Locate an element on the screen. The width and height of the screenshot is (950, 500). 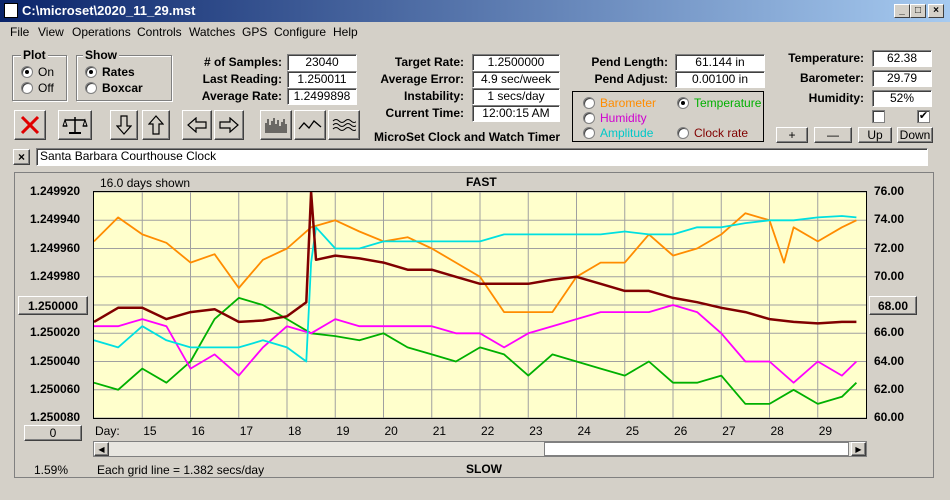
series-amplitude-label: Amplitude is located at coordinates (627, 133).